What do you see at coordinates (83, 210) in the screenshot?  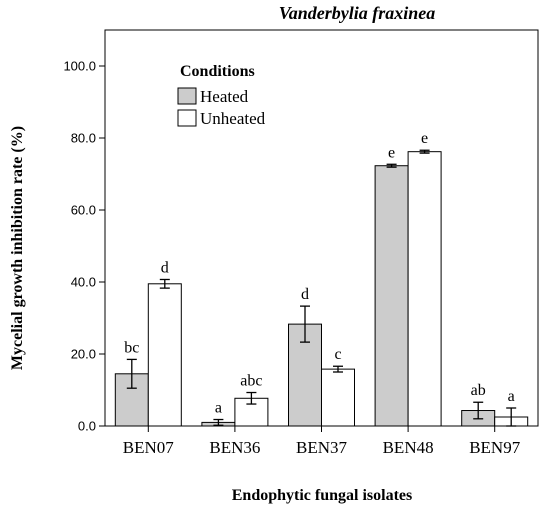 I see `y-tick-label: 60.0` at bounding box center [83, 210].